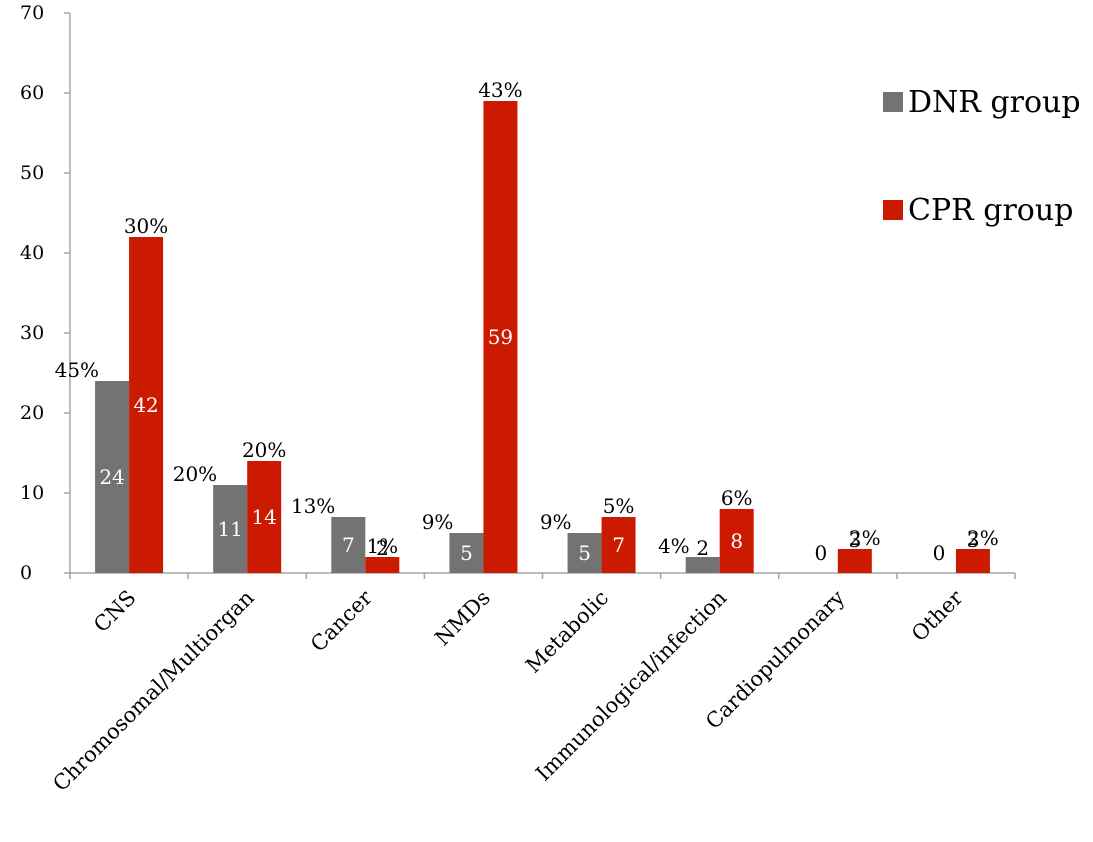 The width and height of the screenshot is (1093, 842). Describe the element at coordinates (146, 226) in the screenshot. I see `bar-percent-label: 30%` at that location.